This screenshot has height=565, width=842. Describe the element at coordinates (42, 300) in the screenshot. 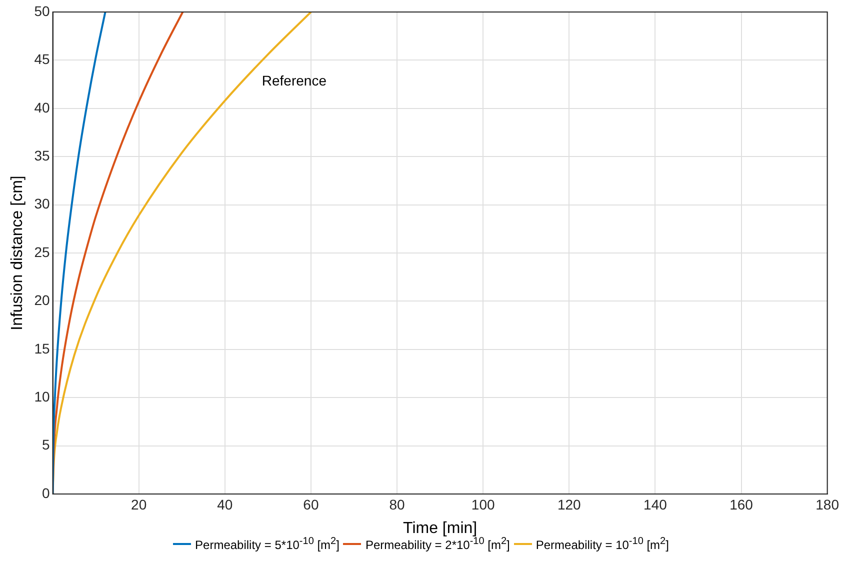

I see `y-tick-label: 20` at that location.